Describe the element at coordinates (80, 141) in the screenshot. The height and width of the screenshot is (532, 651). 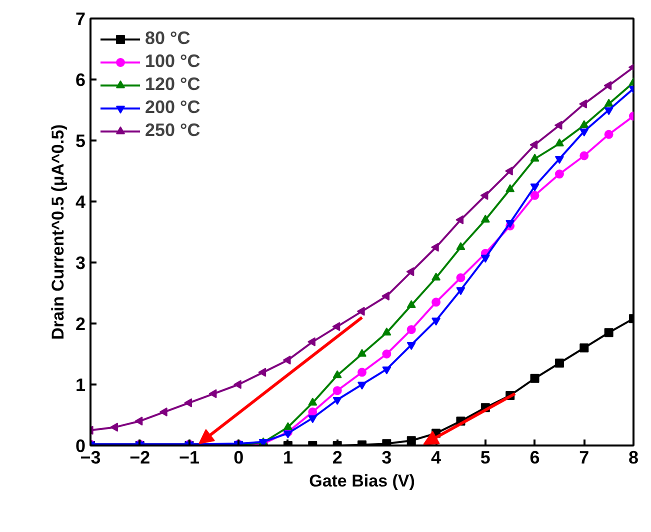
I see `y-tick-label: 5` at that location.